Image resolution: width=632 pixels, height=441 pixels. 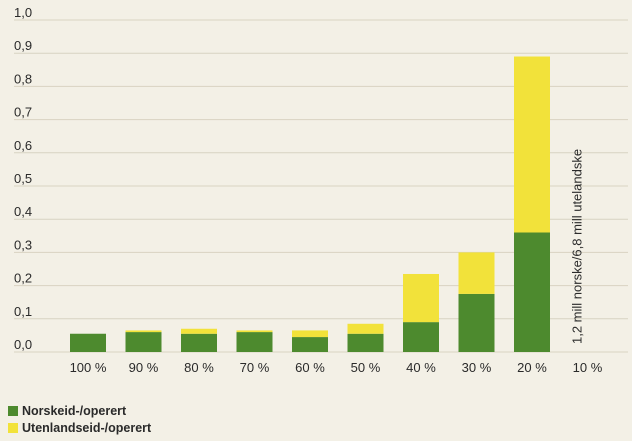 I want to click on y-tick-label: 0,2, so click(x=23, y=278).